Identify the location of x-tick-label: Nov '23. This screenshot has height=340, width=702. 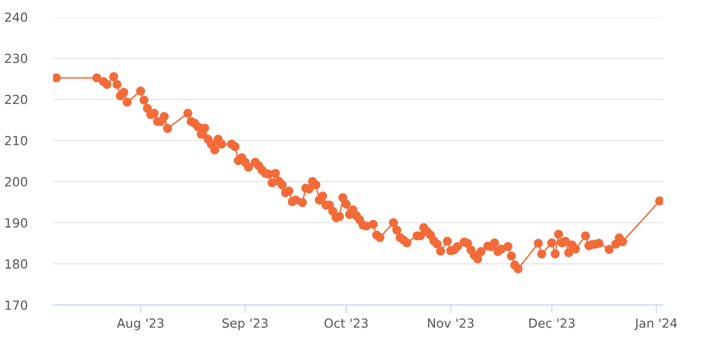
(451, 323).